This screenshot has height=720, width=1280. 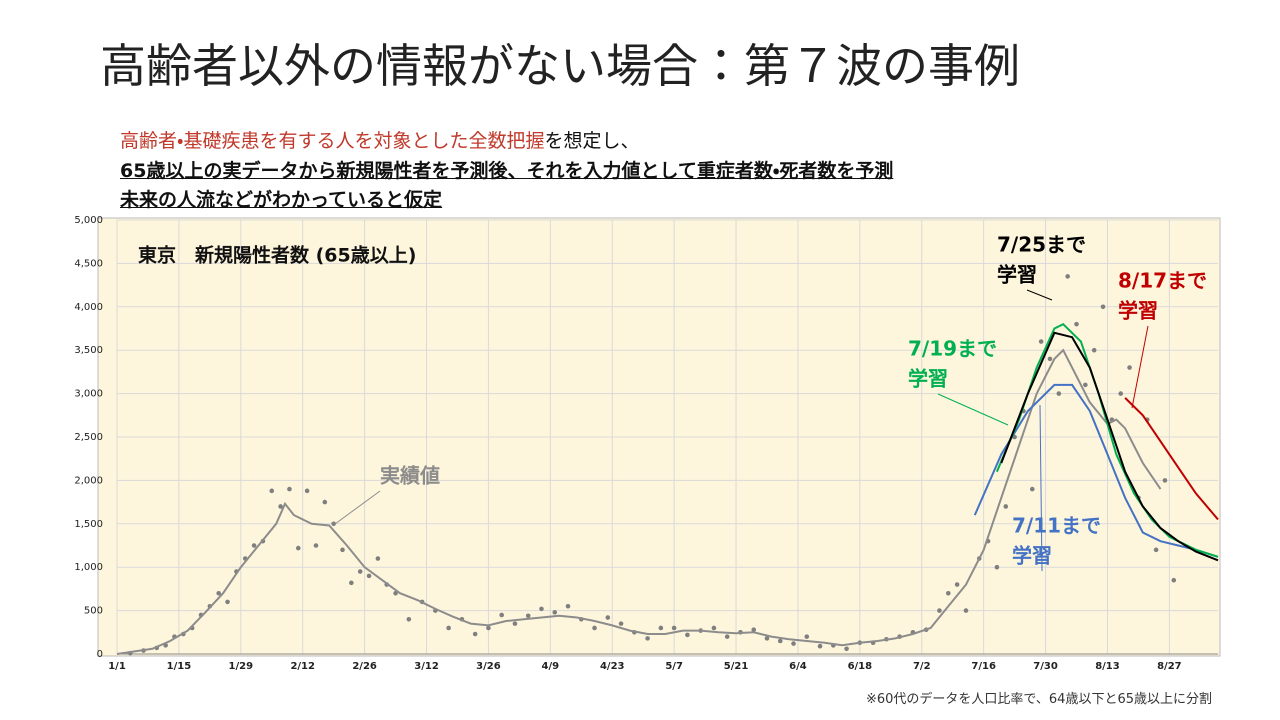 What do you see at coordinates (560, 66) in the screenshot?
I see `slide-title: 高齢者以外の情報がない場合：第７波の事例` at bounding box center [560, 66].